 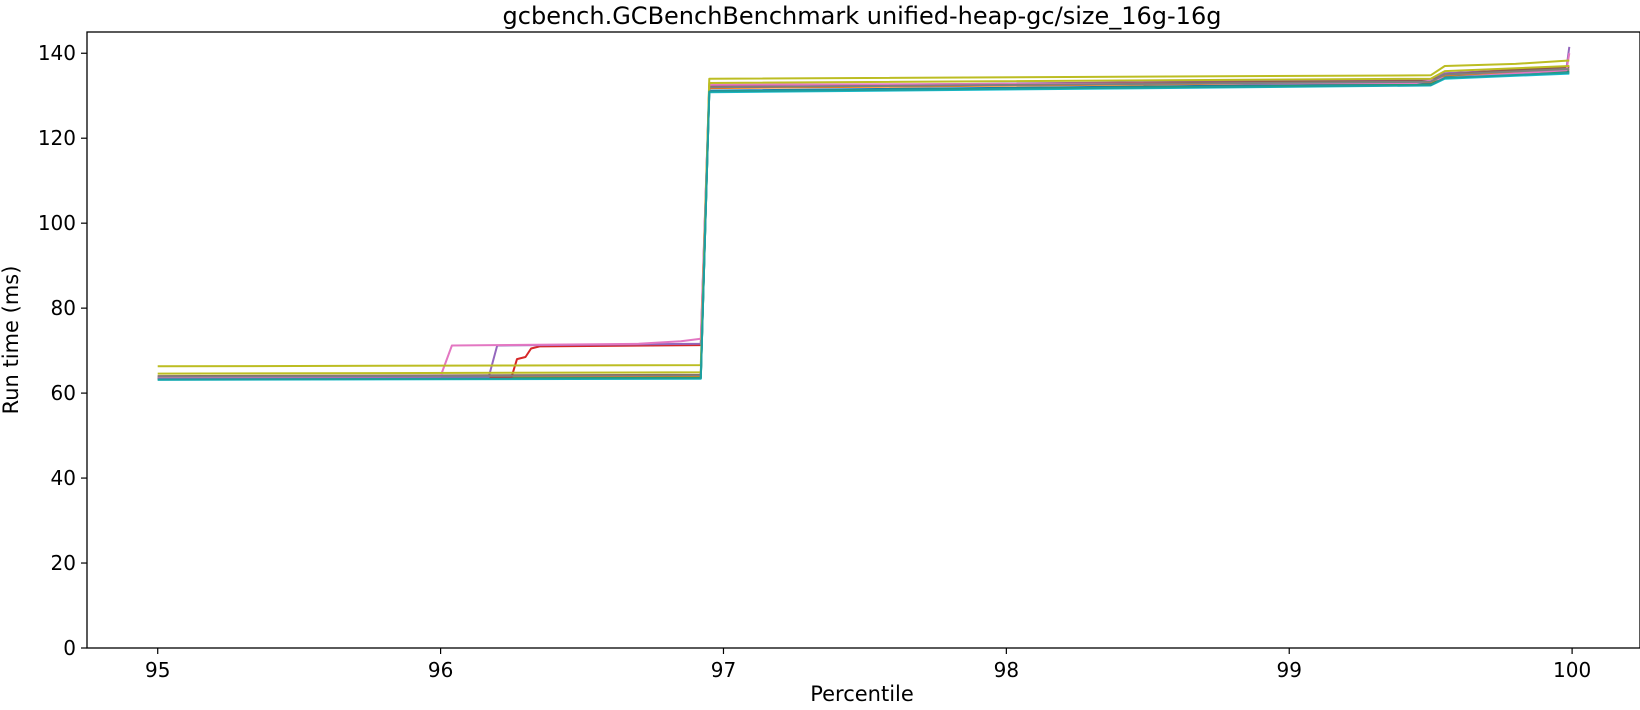 What do you see at coordinates (157, 670) in the screenshot?
I see `x-tick-label: 95` at bounding box center [157, 670].